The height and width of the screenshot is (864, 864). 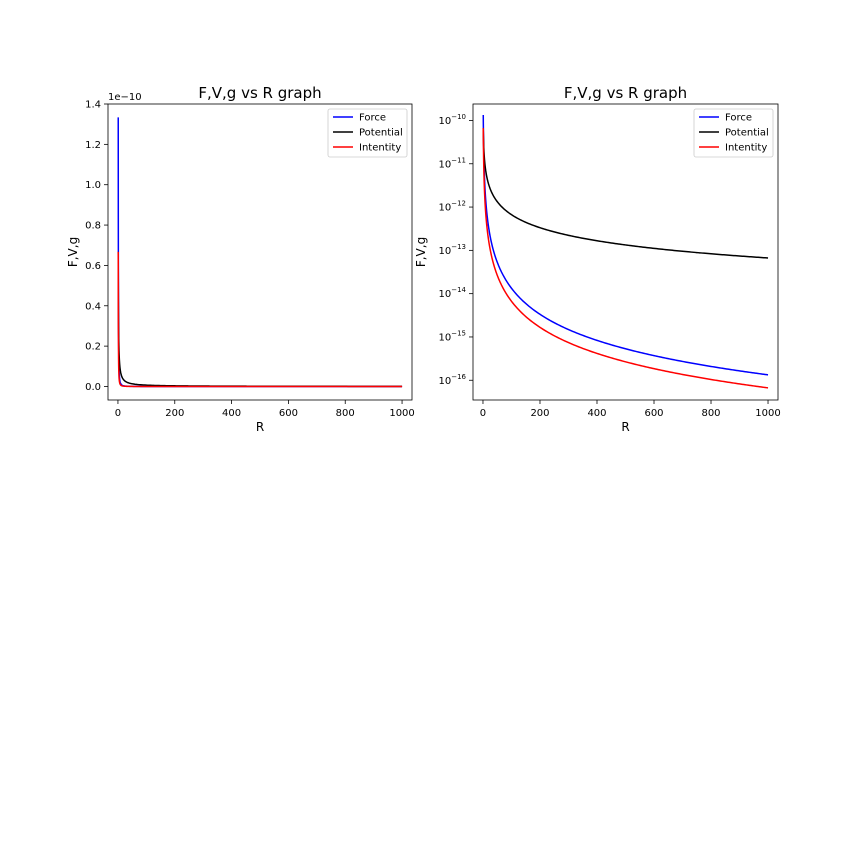 I want to click on y-tick-label: 0.0, so click(x=93, y=387).